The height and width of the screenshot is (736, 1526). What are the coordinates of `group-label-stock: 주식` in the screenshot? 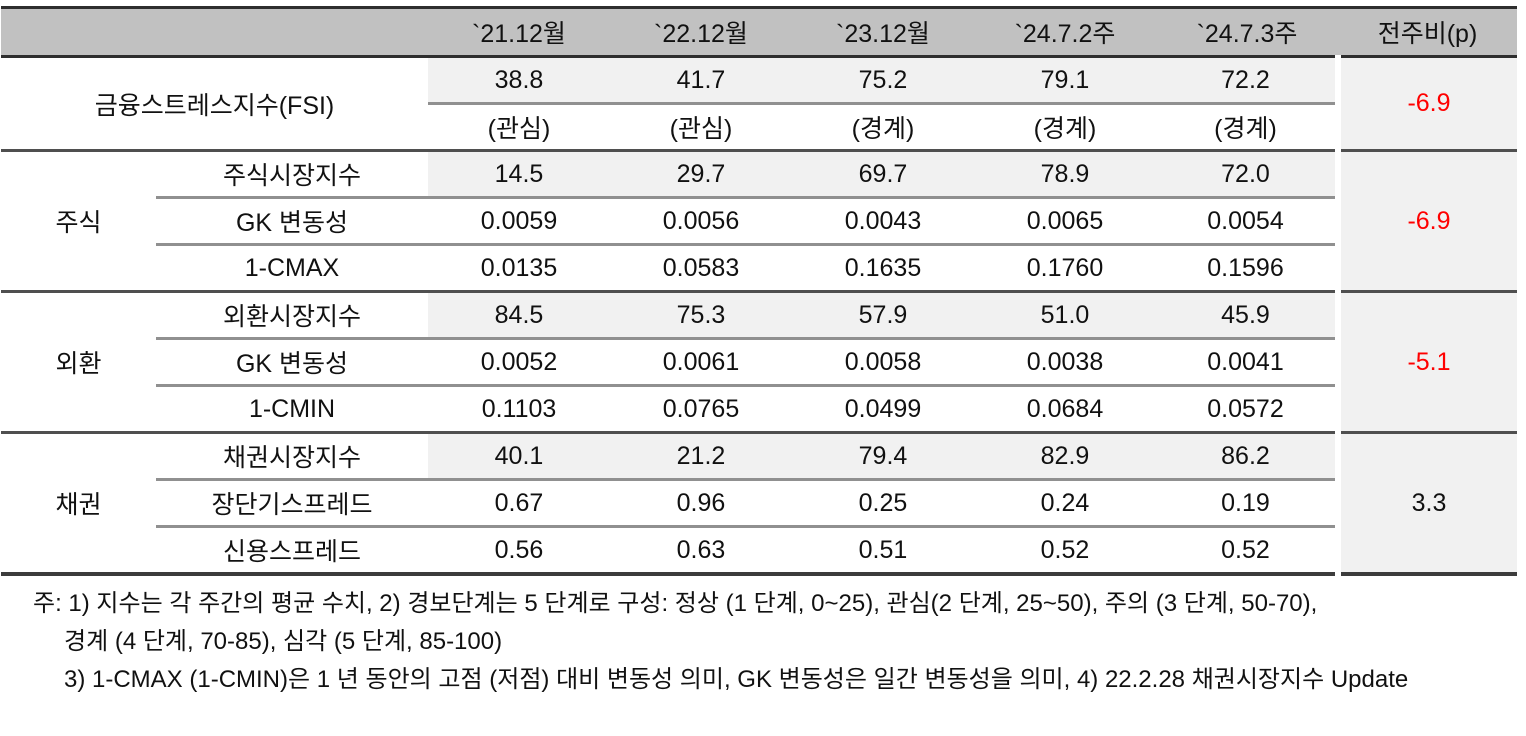 It's located at (78, 221).